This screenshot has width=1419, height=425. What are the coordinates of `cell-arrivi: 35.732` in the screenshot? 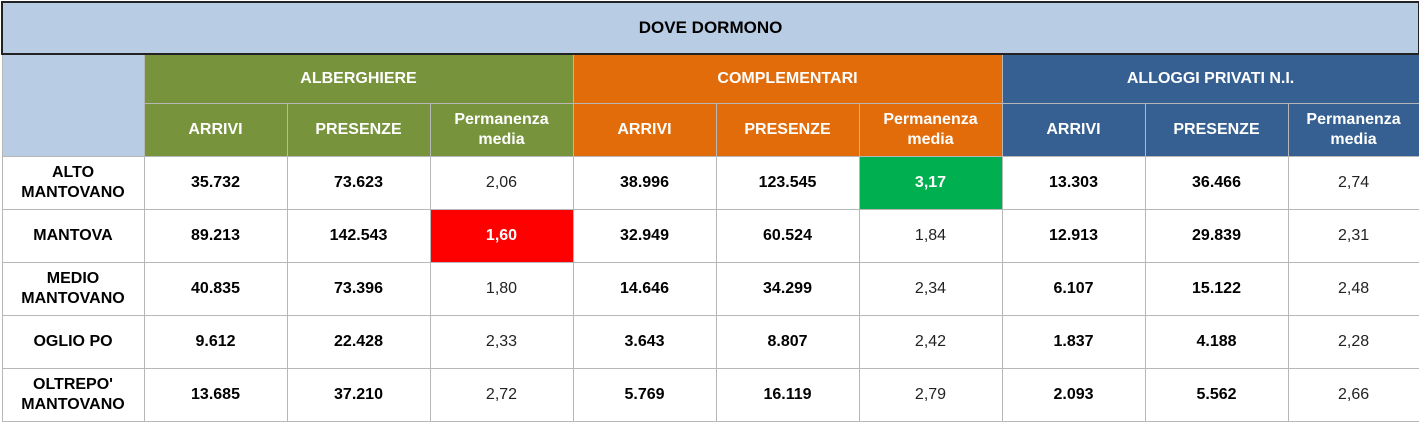 It's located at (215, 182).